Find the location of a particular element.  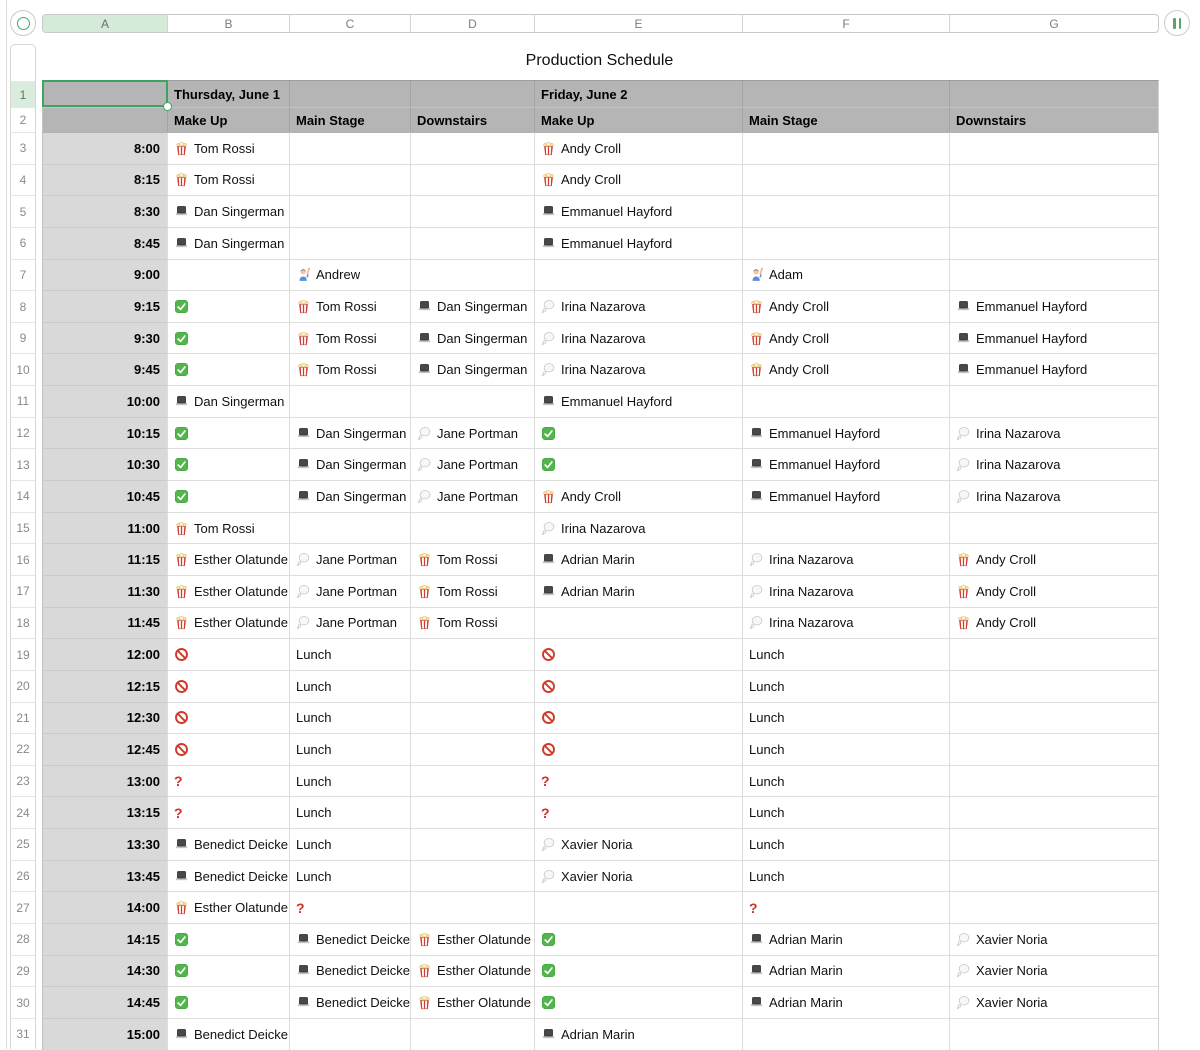

cell-E12 is located at coordinates (638, 432).